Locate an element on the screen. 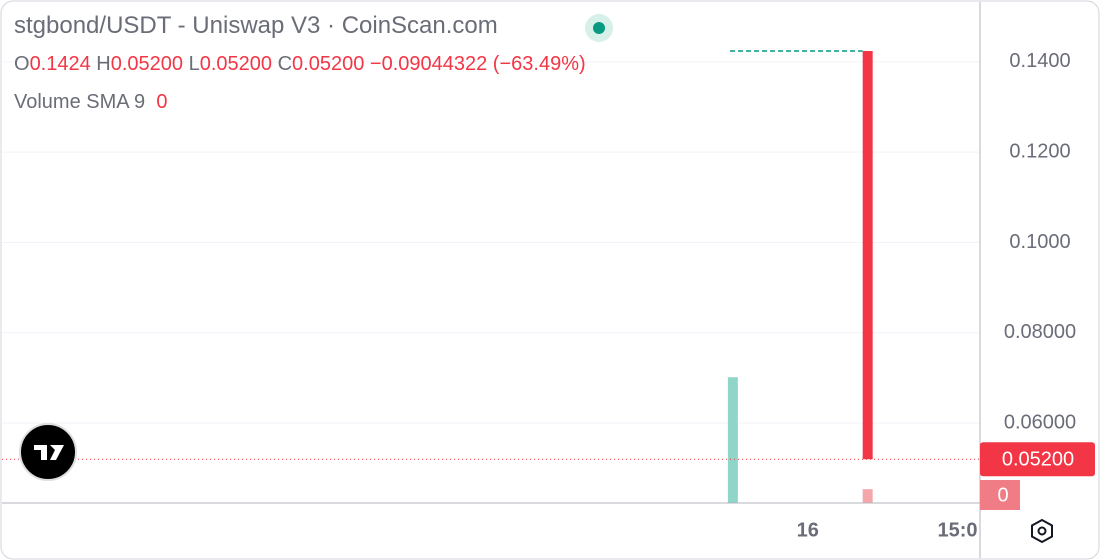  status-dot is located at coordinates (599, 28).